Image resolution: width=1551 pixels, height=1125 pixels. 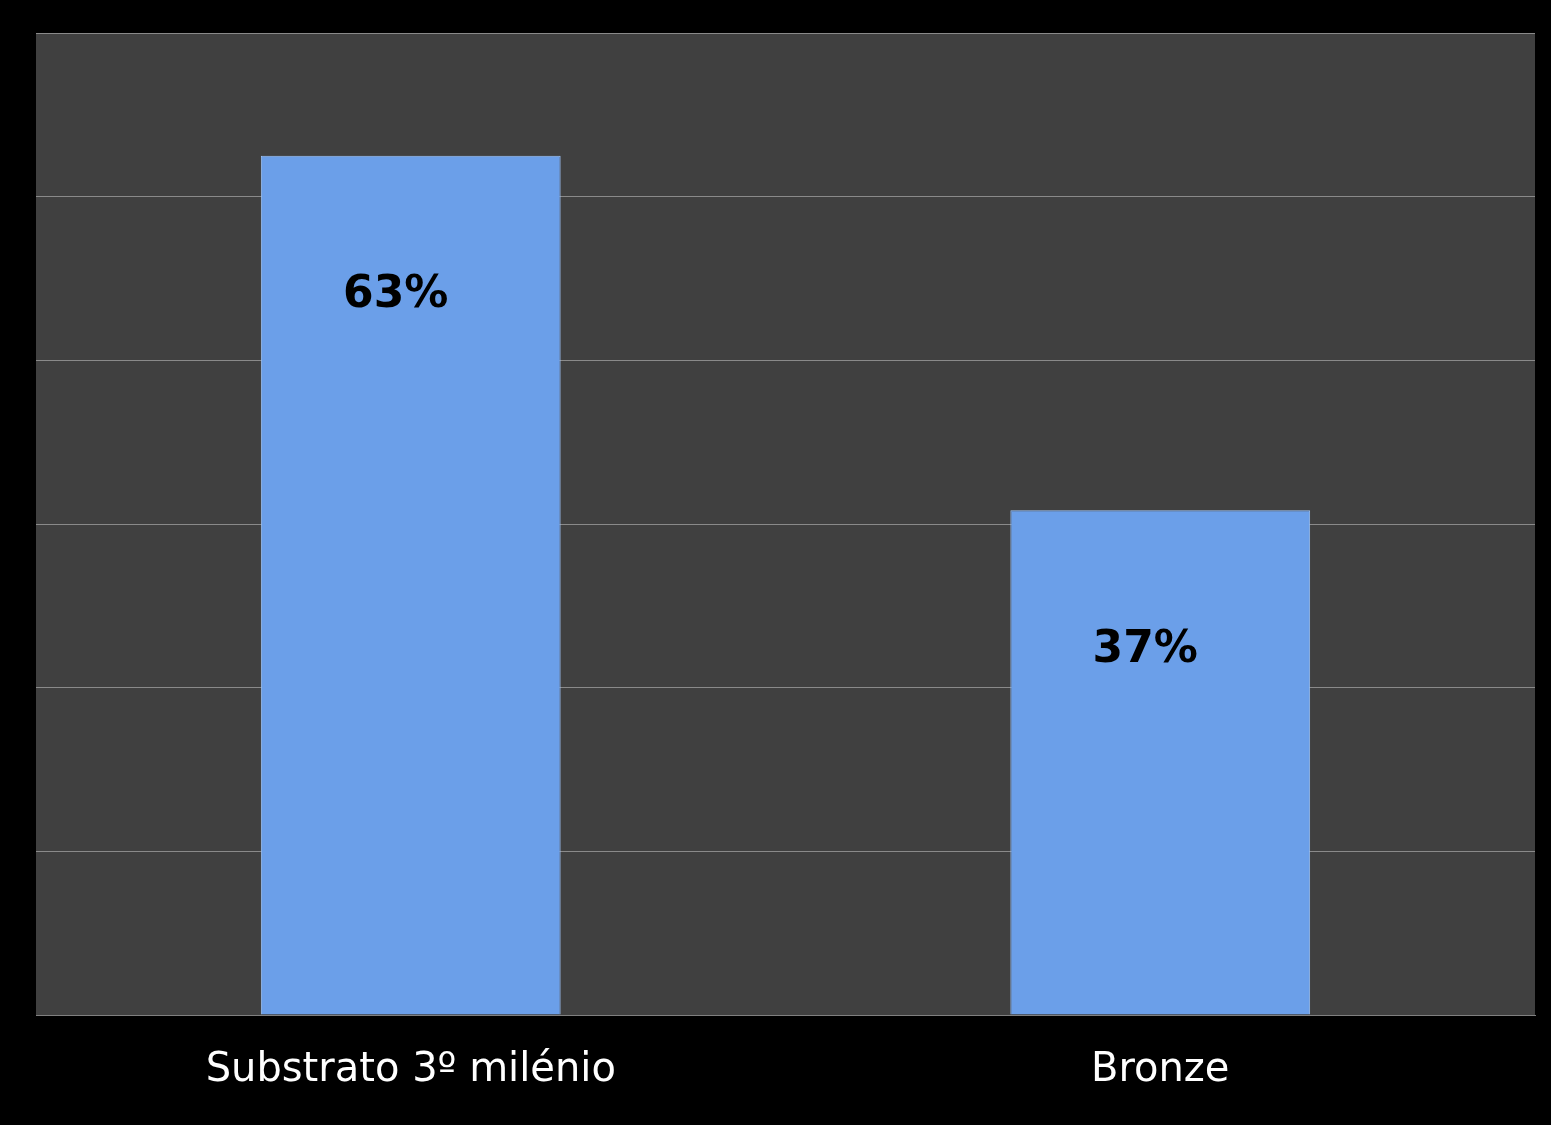 I want to click on x-tick-label: Bronze, so click(x=1160, y=1067).